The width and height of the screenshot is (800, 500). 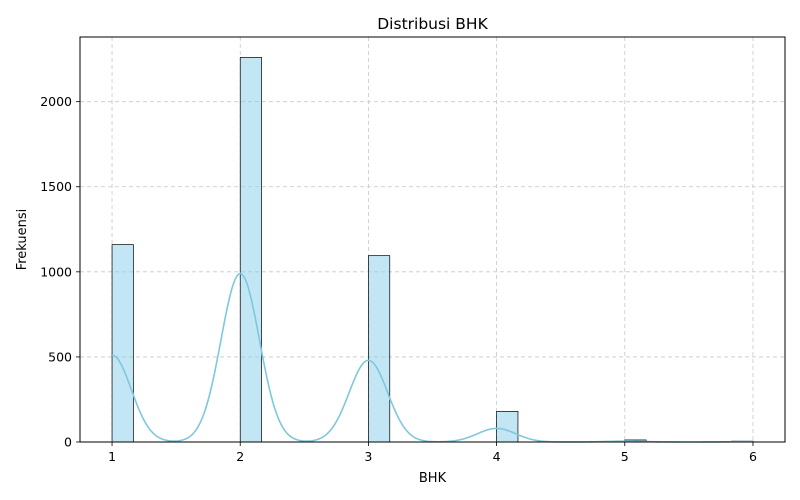 I want to click on x-tick-label: 5, so click(x=625, y=456).